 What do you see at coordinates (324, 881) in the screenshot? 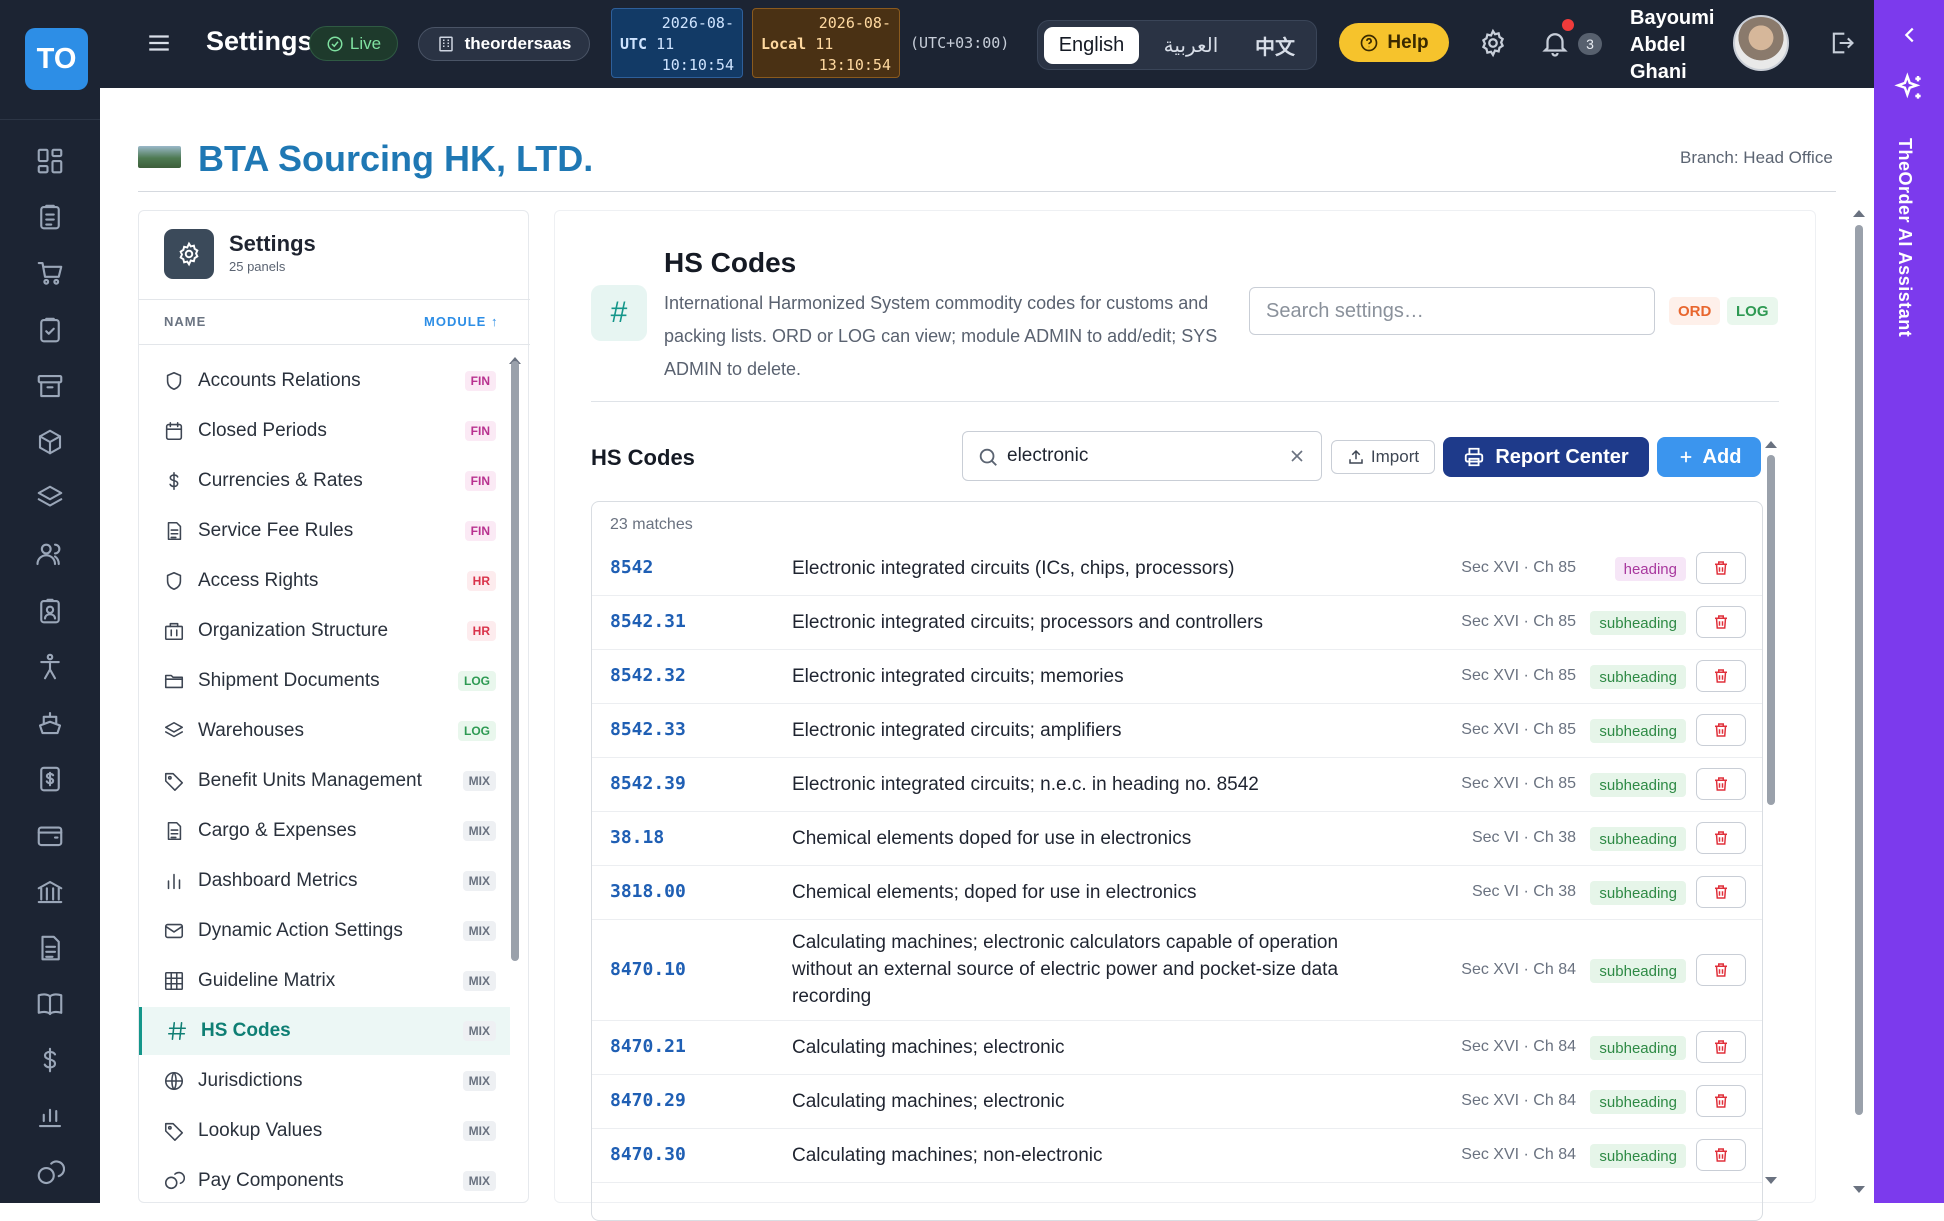
I see `sidebar-item-dashboard-metrics: Dashboard Metrics MIX` at bounding box center [324, 881].